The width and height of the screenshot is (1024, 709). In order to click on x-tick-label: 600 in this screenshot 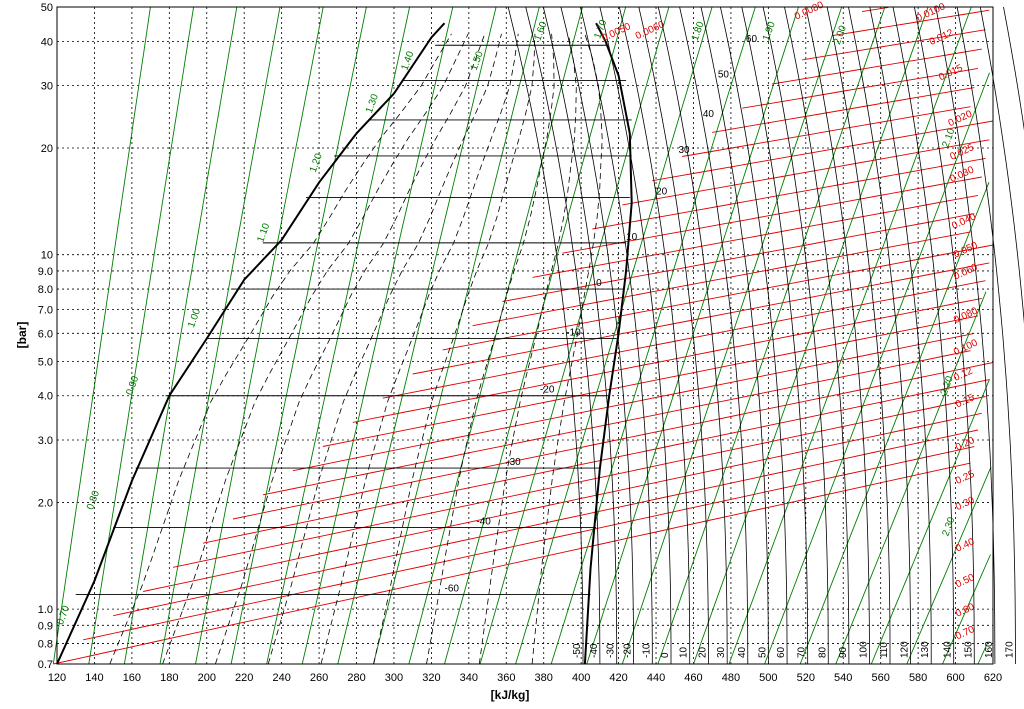, I will do `click(955, 678)`.